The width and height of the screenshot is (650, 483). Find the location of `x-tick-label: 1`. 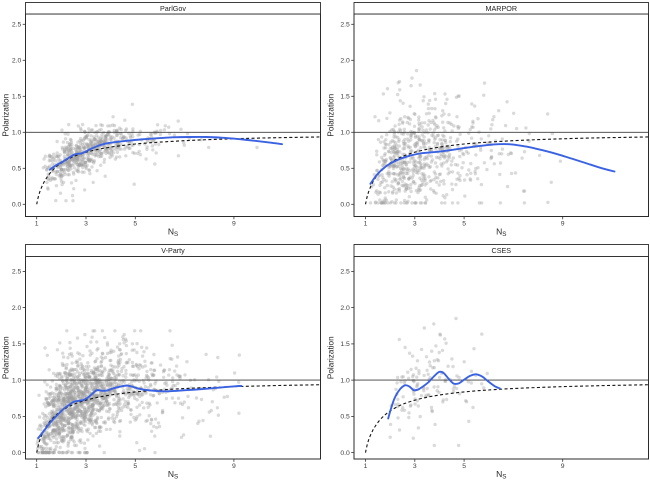

x-tick-label: 1 is located at coordinates (366, 466).